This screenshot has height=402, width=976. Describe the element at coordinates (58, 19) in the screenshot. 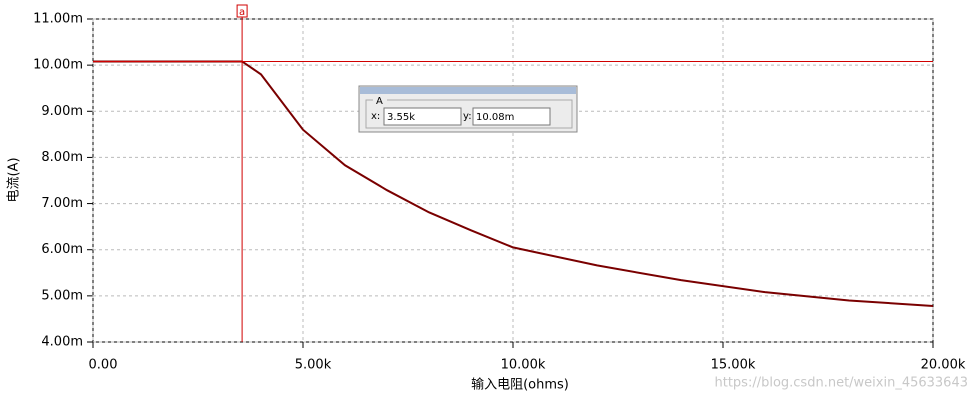

I see `y-tick-label: 11.00m` at that location.